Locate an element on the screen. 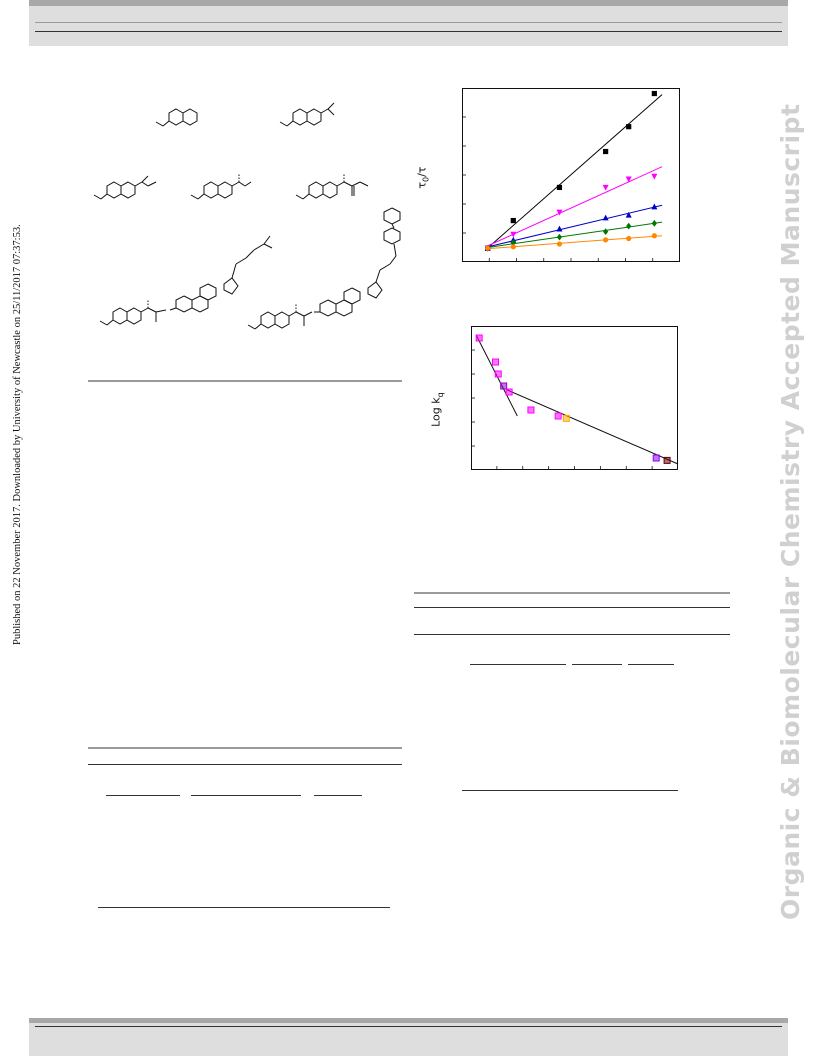 This screenshot has width=816, height=1056. footer-band is located at coordinates (408, 1020).